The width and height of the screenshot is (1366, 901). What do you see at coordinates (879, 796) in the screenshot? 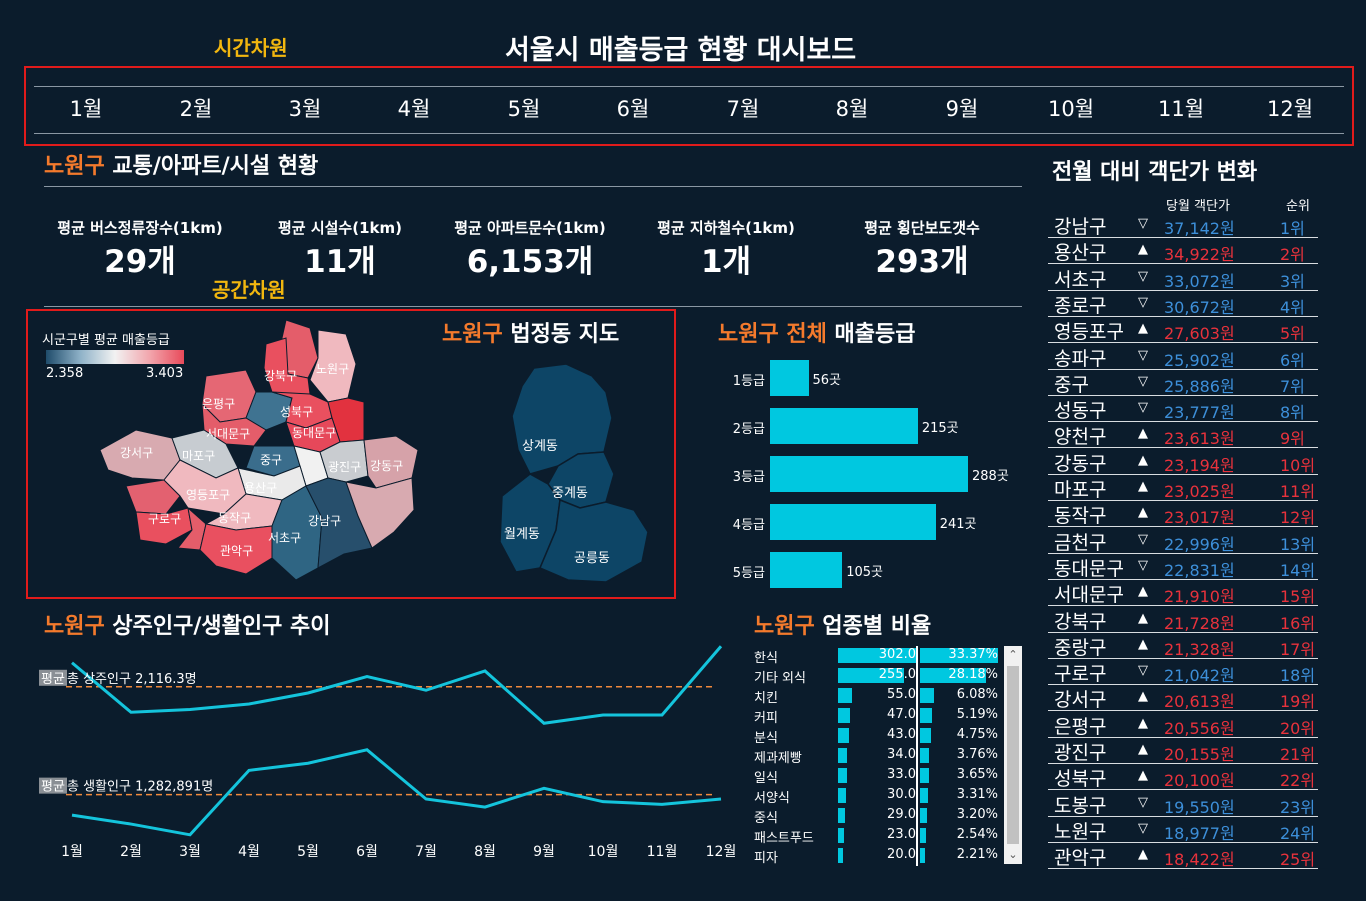
I see `industry-row: 서양식 30.0 3.31%` at bounding box center [879, 796].